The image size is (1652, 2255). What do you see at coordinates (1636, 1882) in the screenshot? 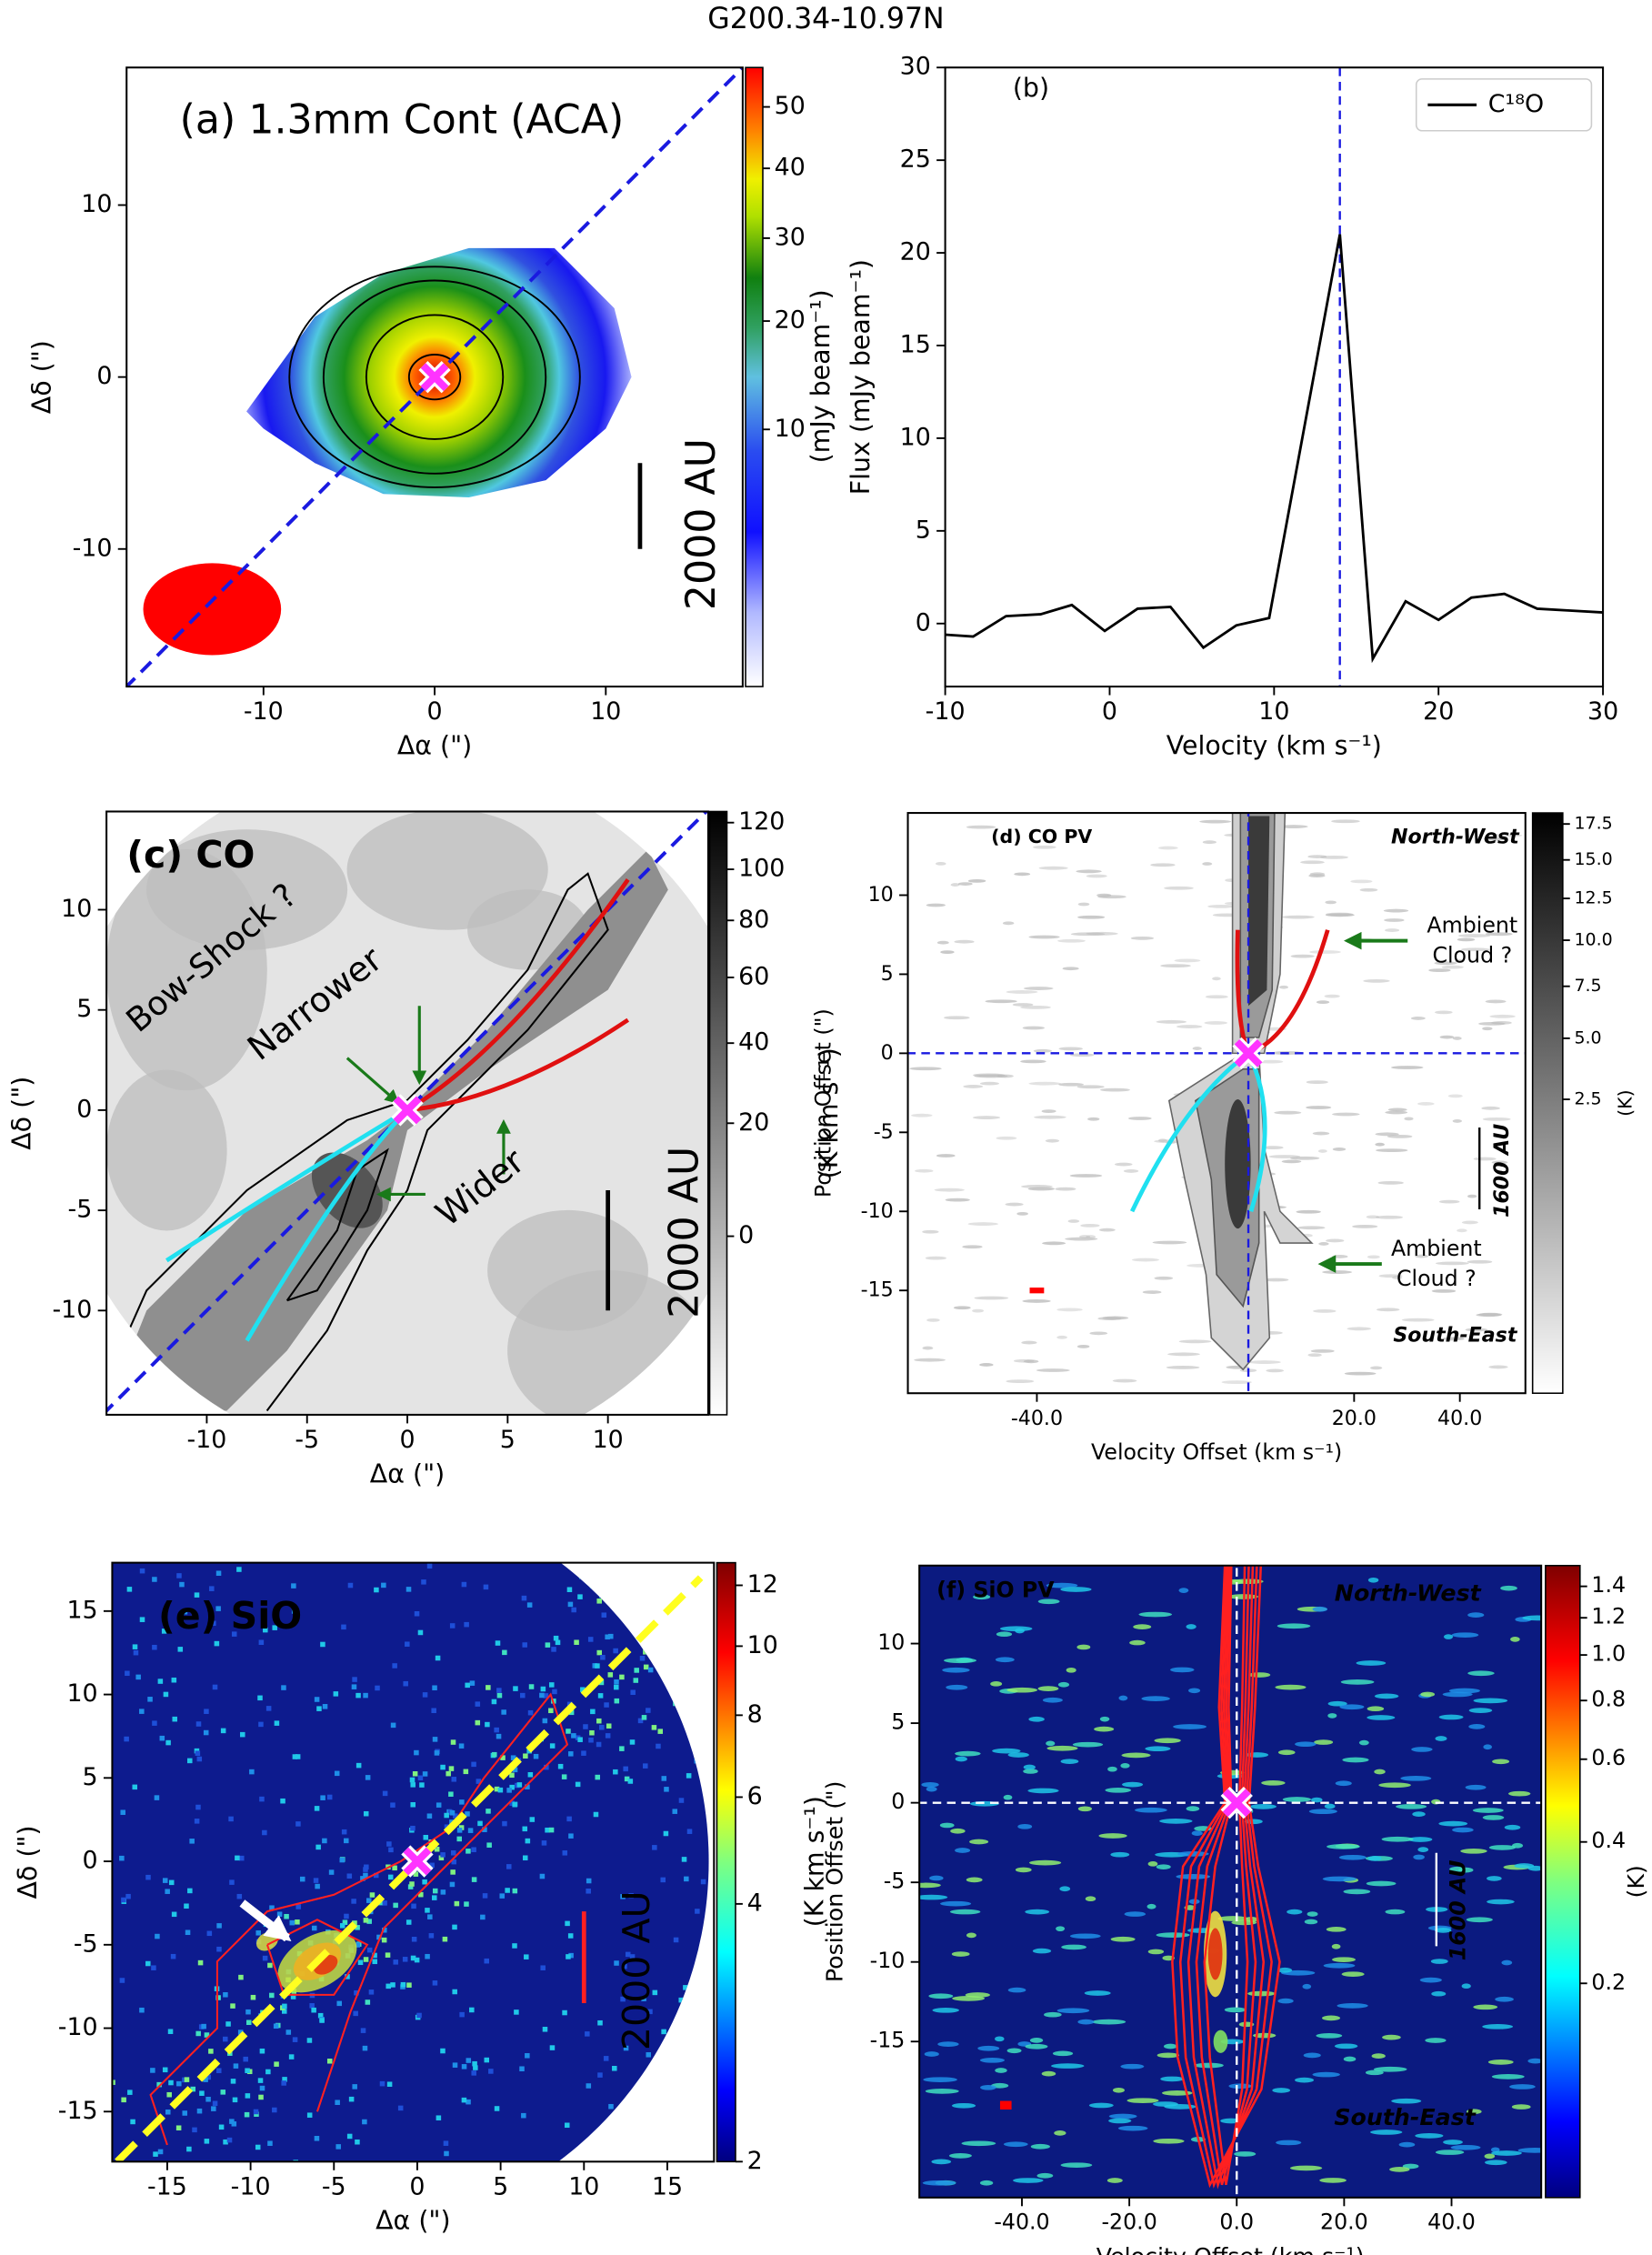
I see `colorbar-label: (K)` at bounding box center [1636, 1882].